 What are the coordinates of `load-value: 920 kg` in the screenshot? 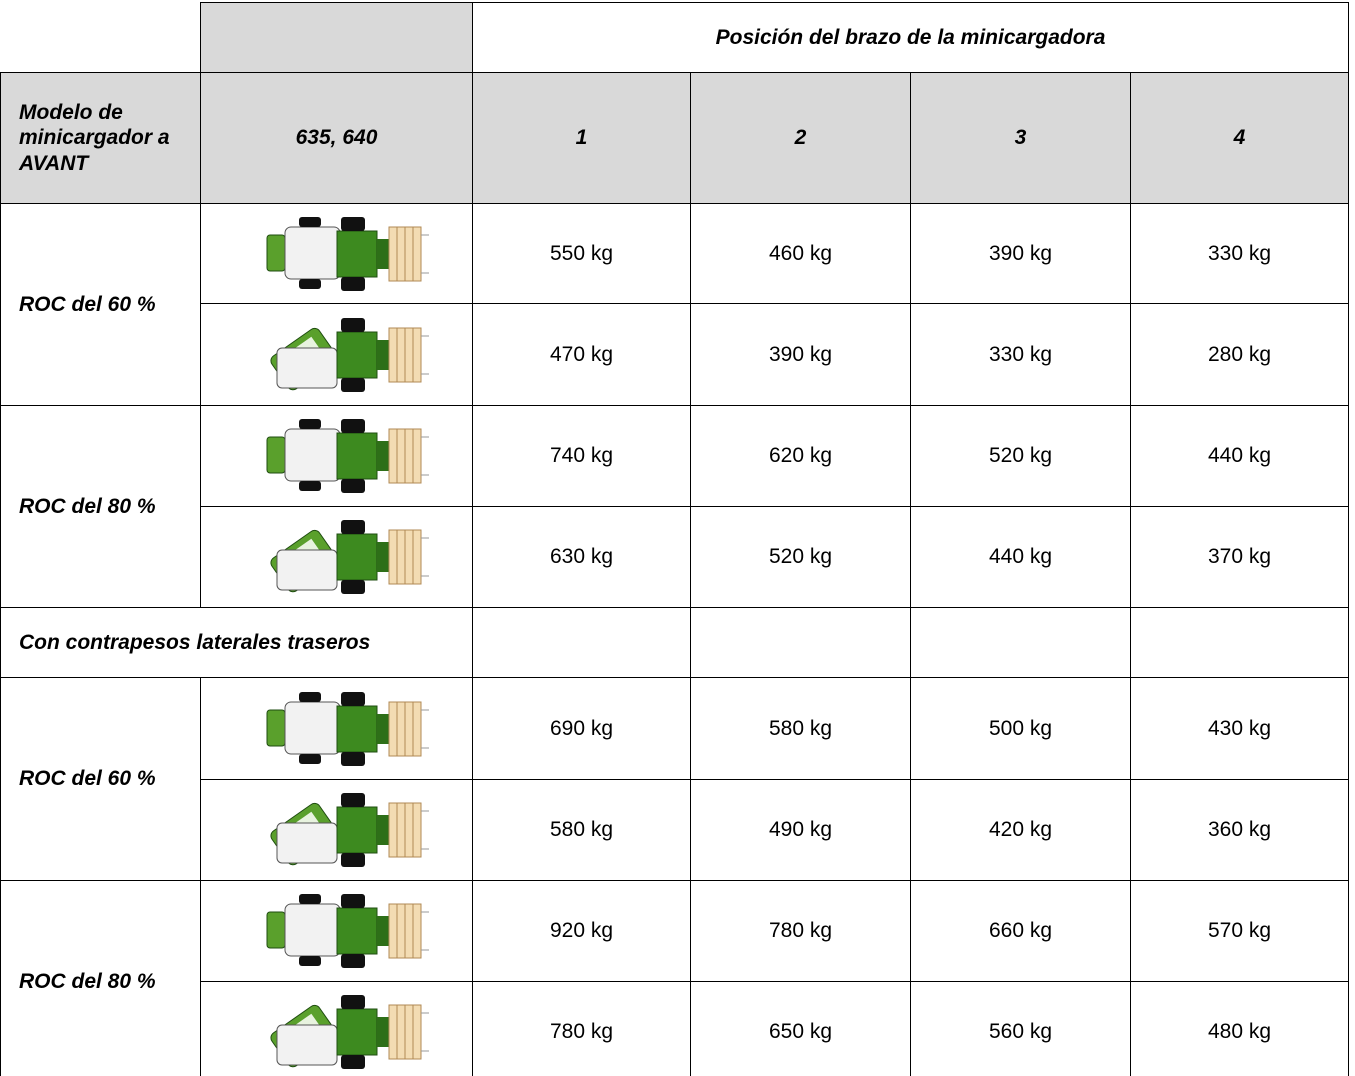 It's located at (581, 931).